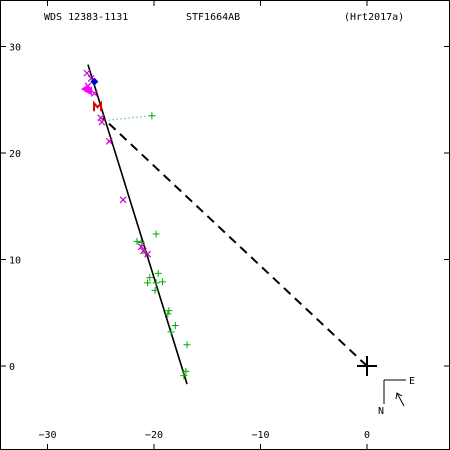 This screenshot has width=450, height=450. Describe the element at coordinates (400, 399) in the screenshot. I see `motion-arrow-icon` at that location.